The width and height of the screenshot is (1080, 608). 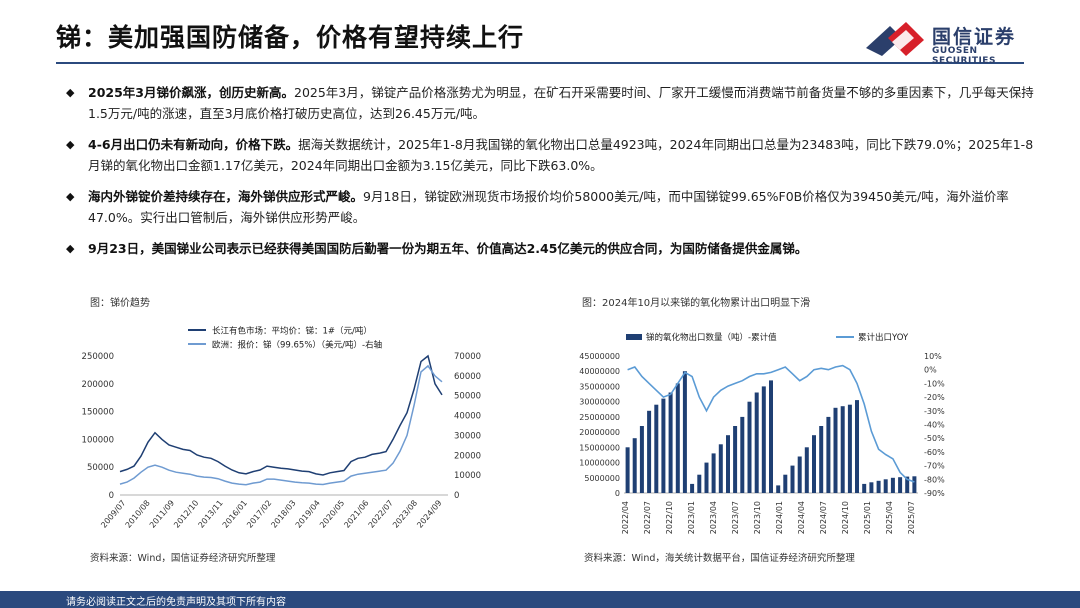 What do you see at coordinates (467, 436) in the screenshot?
I see `y-tick-right: 30000` at bounding box center [467, 436].